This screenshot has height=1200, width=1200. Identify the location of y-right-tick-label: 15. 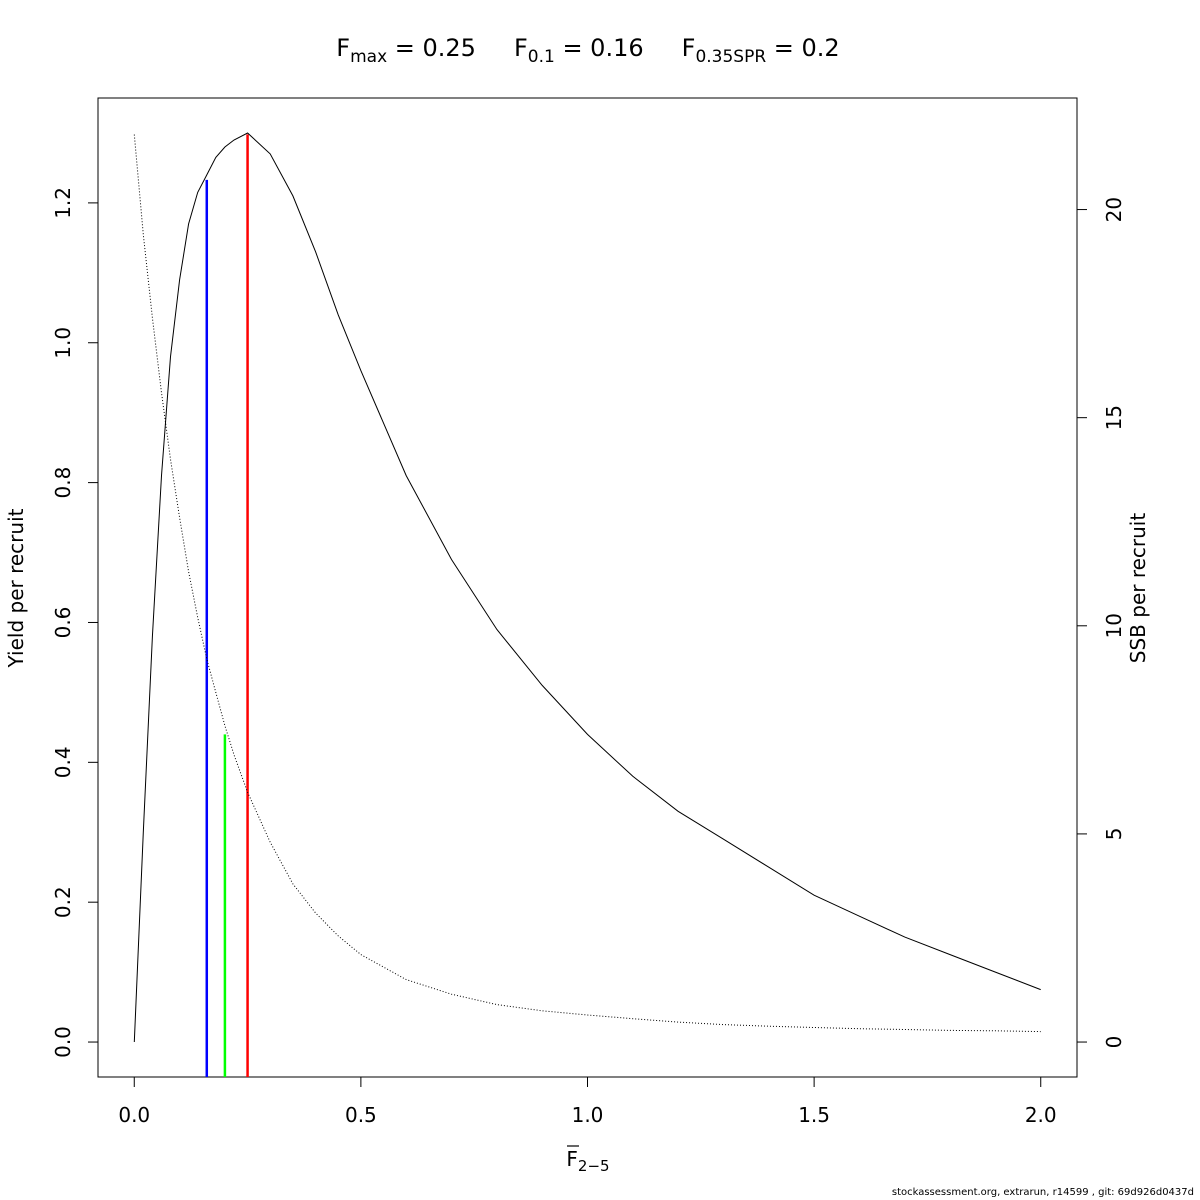
(1114, 417).